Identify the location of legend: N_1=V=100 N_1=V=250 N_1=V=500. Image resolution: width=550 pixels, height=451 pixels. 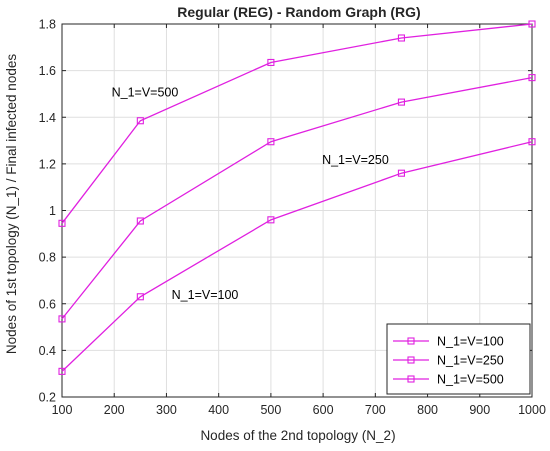
(458, 359).